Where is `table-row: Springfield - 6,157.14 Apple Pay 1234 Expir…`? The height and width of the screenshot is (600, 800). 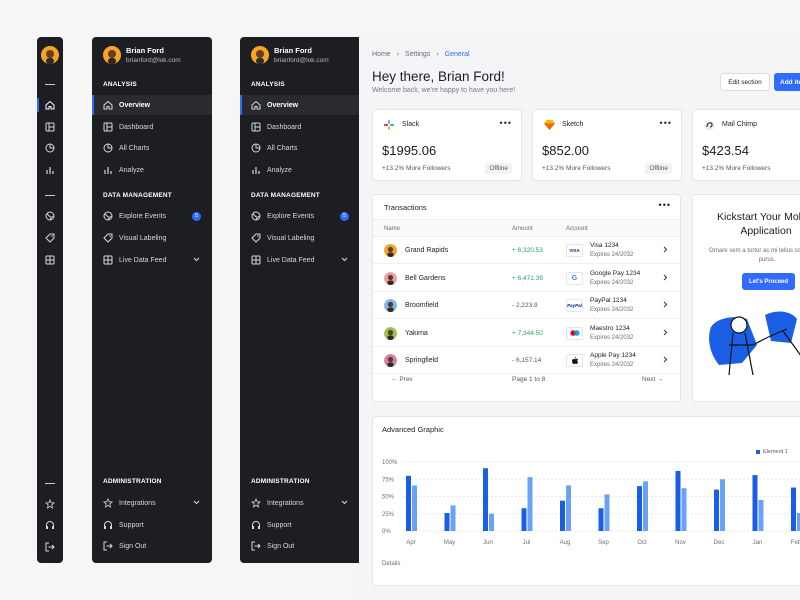 table-row: Springfield - 6,157.14 Apple Pay 1234 Expir… is located at coordinates (526, 360).